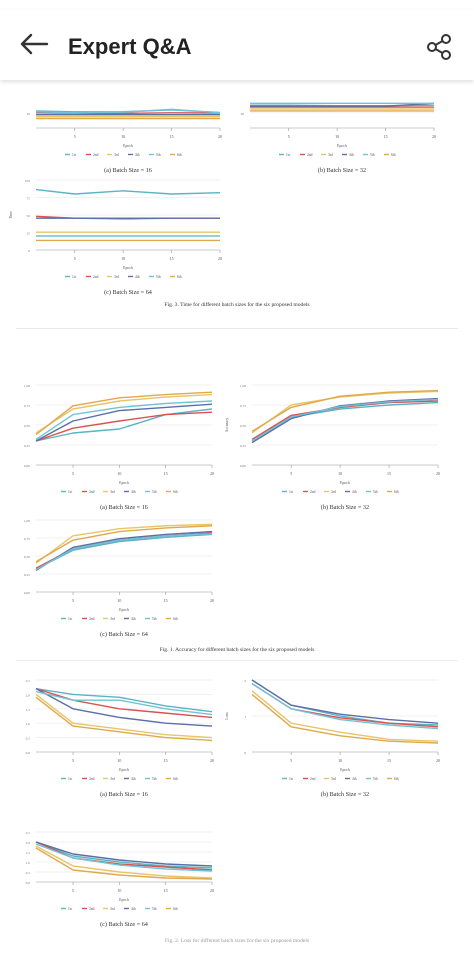 The width and height of the screenshot is (474, 954). I want to click on status-bar, so click(237, 5).